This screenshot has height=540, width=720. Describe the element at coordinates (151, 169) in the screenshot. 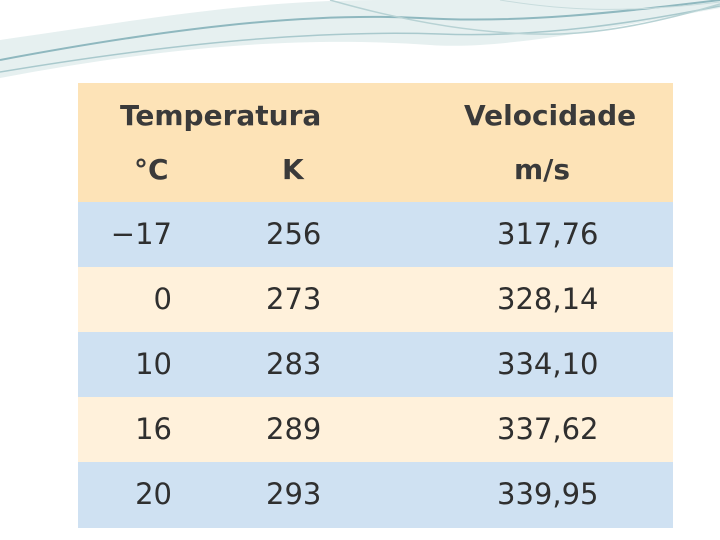

I see `header-unit-celsius: °C` at that location.